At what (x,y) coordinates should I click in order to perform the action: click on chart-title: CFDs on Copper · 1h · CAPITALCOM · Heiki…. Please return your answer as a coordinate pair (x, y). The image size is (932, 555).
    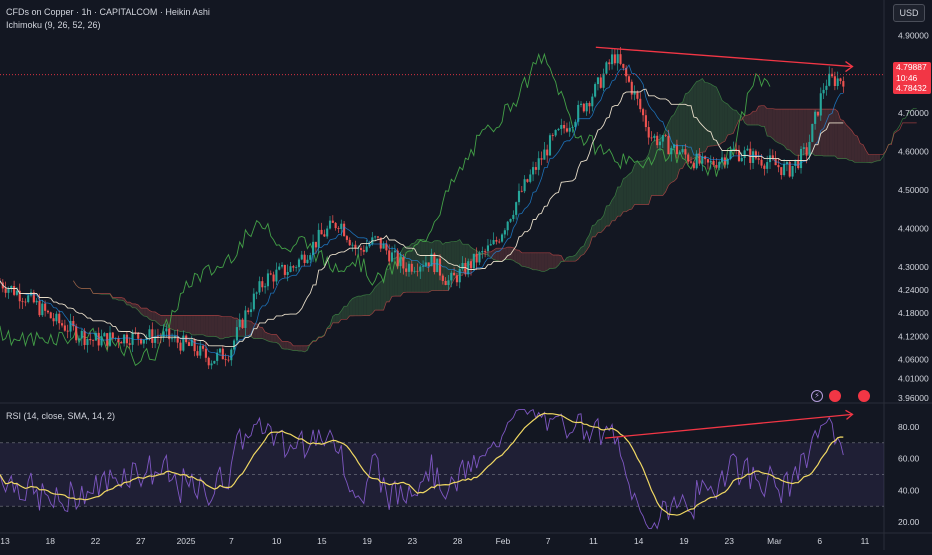
    Looking at the image, I should click on (108, 12).